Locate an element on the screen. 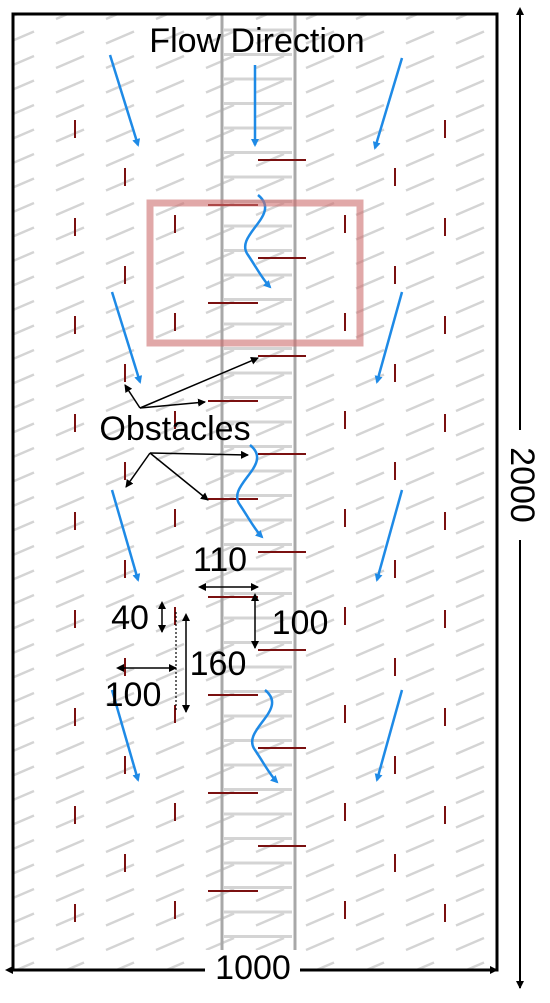  height-label: 2000 is located at coordinates (522, 485).